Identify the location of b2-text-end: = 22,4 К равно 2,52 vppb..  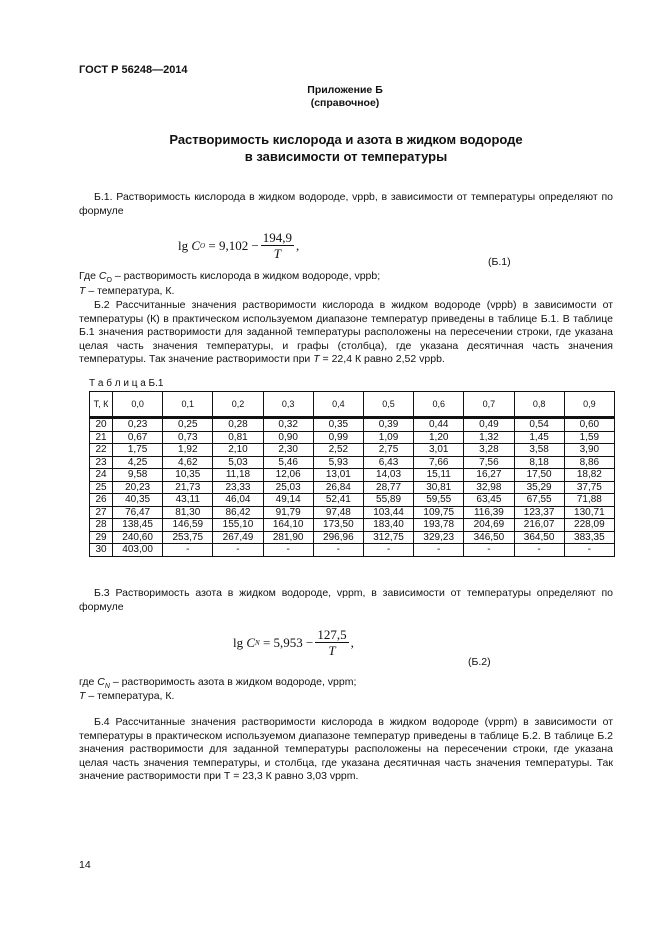
(382, 359).